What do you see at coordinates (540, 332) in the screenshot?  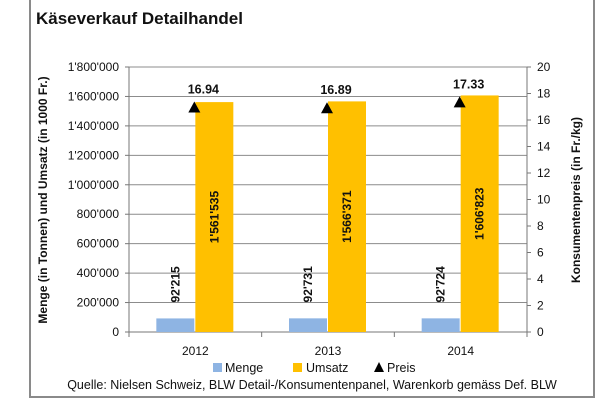 I see `y2-tick-label: 0` at bounding box center [540, 332].